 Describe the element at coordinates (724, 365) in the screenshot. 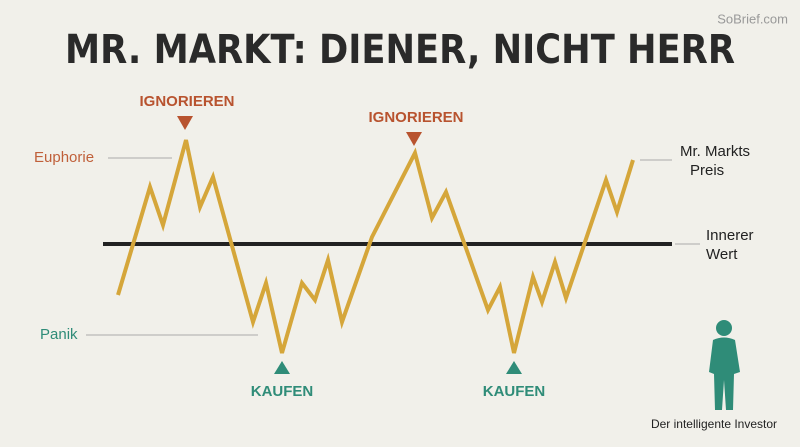

I see `investor-icon` at that location.